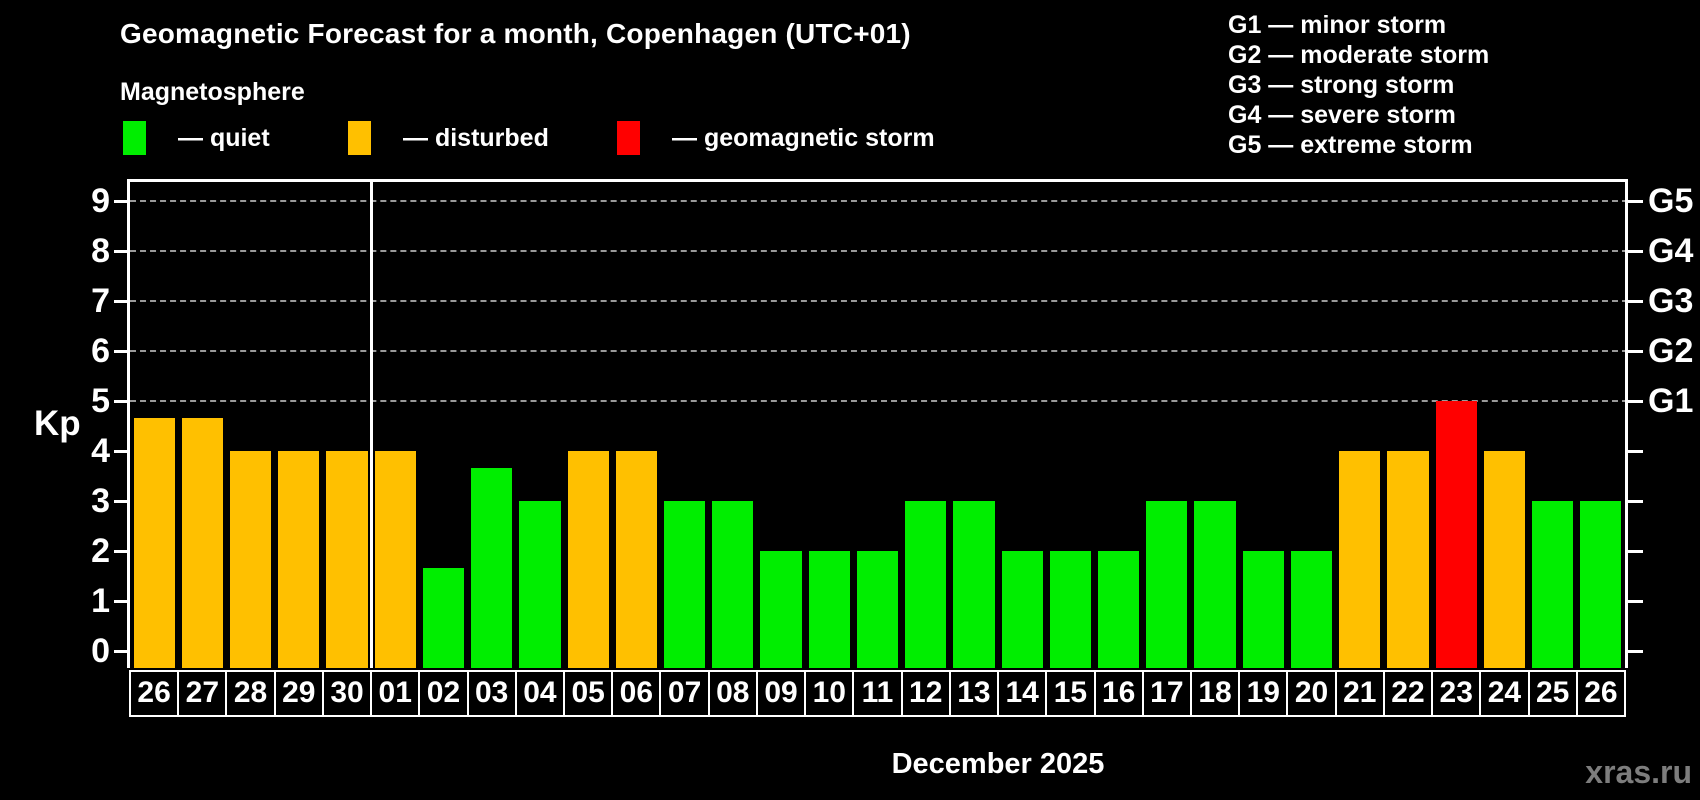 The height and width of the screenshot is (800, 1700). Describe the element at coordinates (1408, 693) in the screenshot. I see `day-label: 22` at that location.